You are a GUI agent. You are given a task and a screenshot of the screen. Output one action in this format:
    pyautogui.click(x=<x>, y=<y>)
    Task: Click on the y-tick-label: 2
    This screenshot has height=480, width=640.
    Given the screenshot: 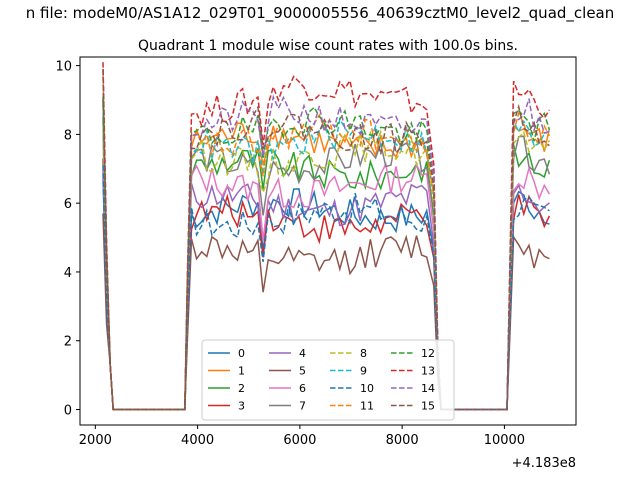 What is the action you would take?
    pyautogui.click(x=68, y=342)
    